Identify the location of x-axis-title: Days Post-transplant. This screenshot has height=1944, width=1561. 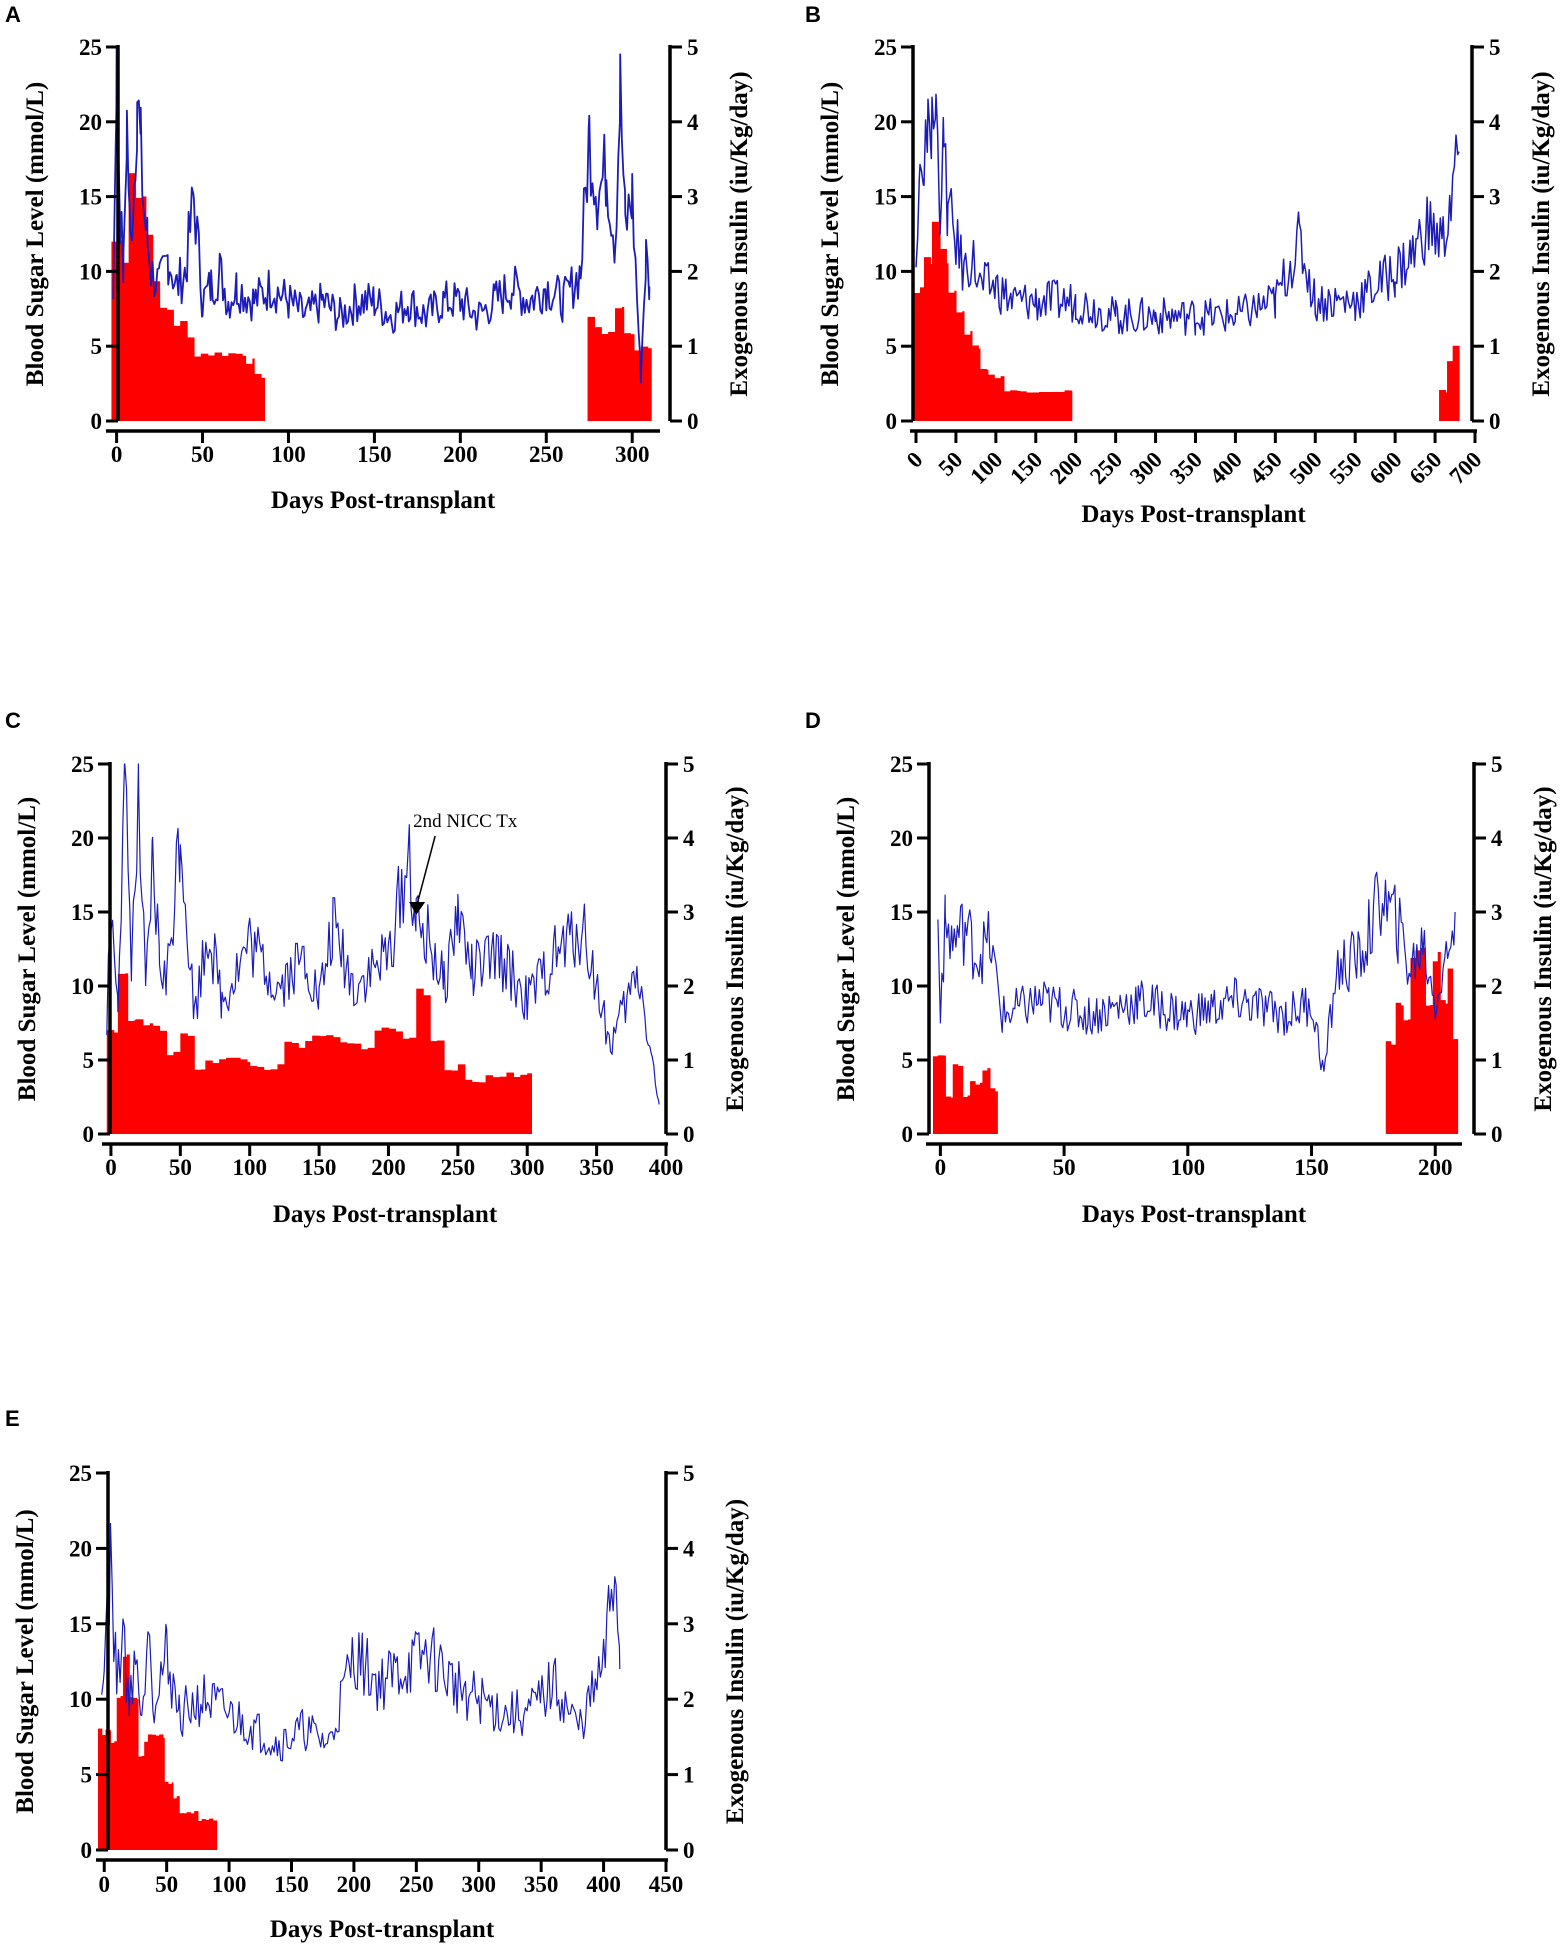
(383, 500).